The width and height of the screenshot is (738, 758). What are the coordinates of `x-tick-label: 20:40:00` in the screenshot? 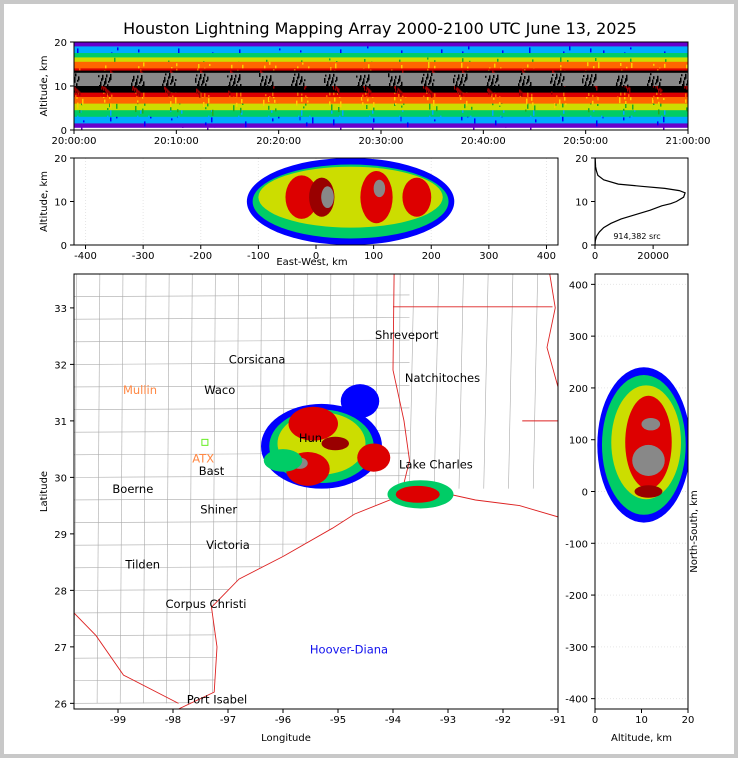 It's located at (483, 141).